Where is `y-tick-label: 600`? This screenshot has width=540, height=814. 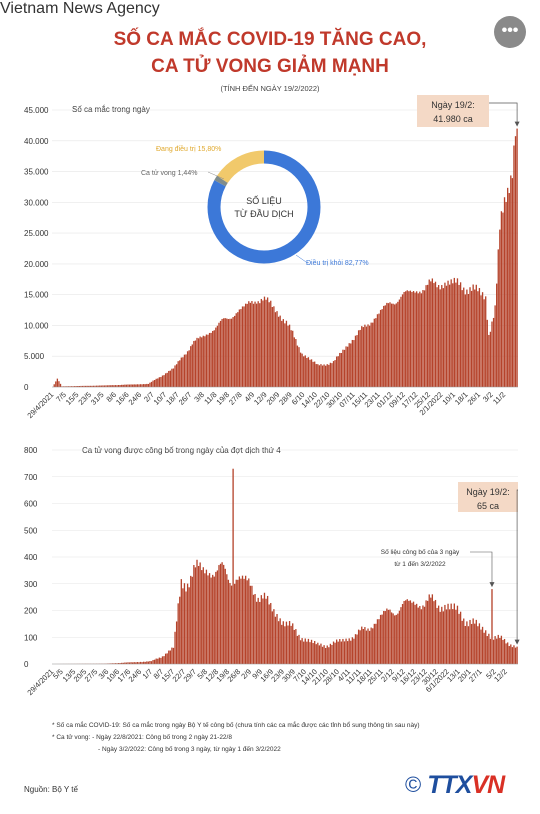
y-tick-label: 600 is located at coordinates (31, 504).